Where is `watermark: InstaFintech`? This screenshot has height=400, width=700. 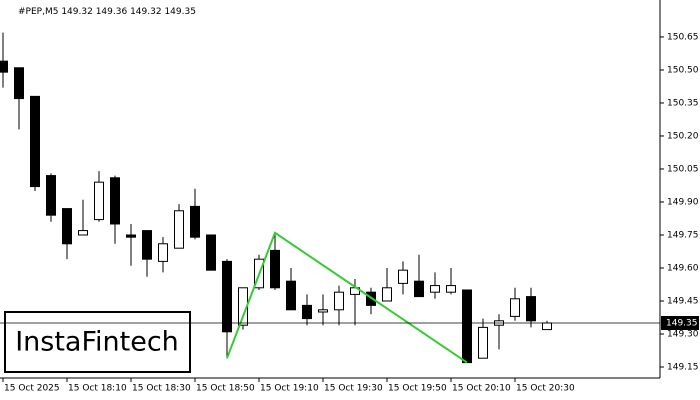
watermark: InstaFintech is located at coordinates (97, 342).